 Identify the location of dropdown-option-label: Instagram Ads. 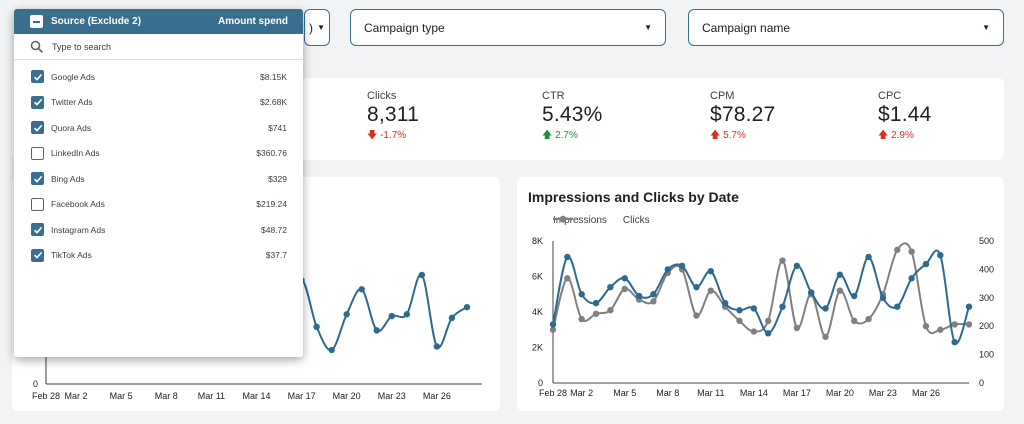
(78, 229).